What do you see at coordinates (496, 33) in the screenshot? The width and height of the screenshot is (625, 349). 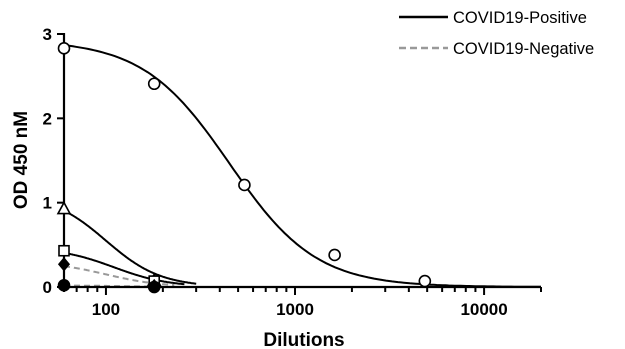 I see `legend: COVID19-Positive COVID19-Negative` at bounding box center [496, 33].